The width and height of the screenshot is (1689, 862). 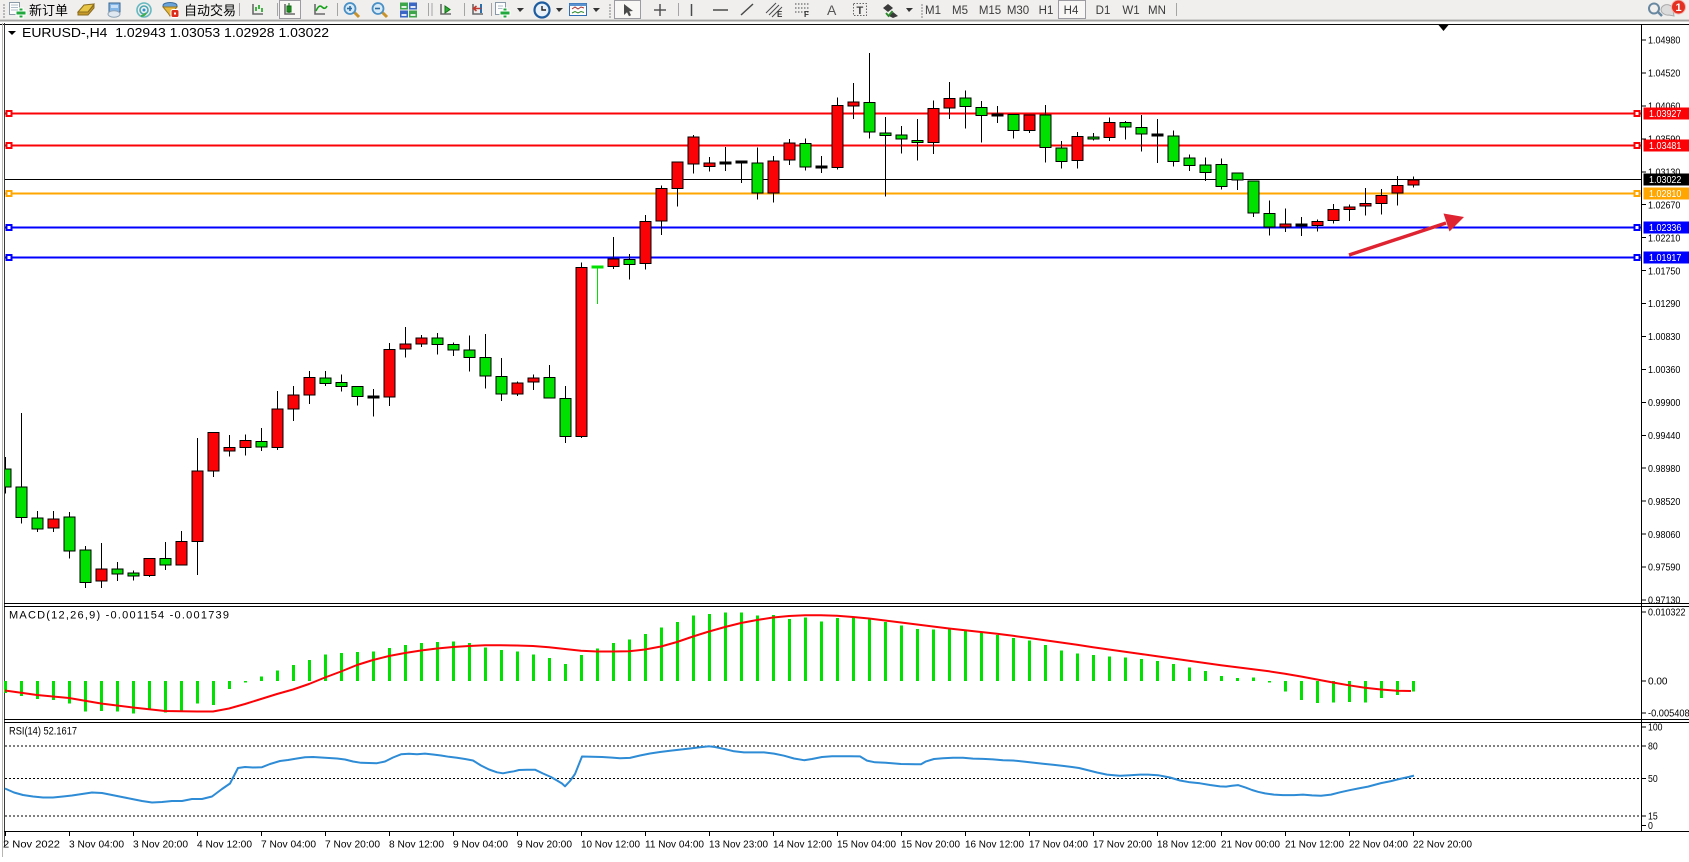 I want to click on svg-text: 0.98520, so click(x=1664, y=502).